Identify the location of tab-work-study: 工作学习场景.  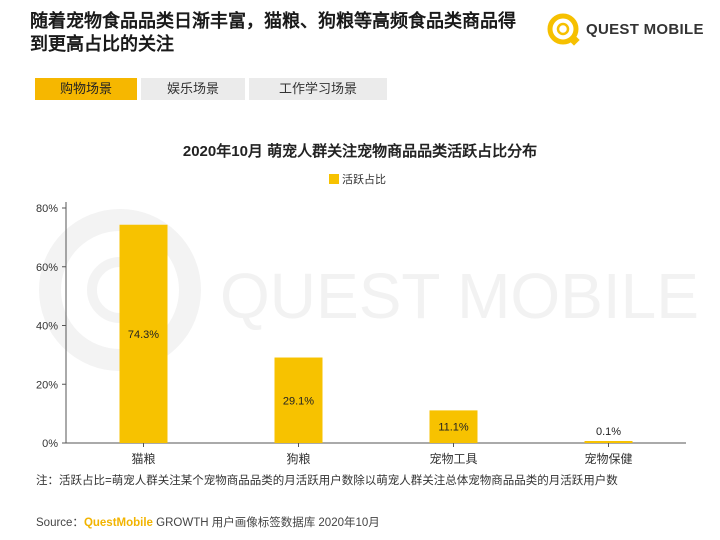
(318, 89).